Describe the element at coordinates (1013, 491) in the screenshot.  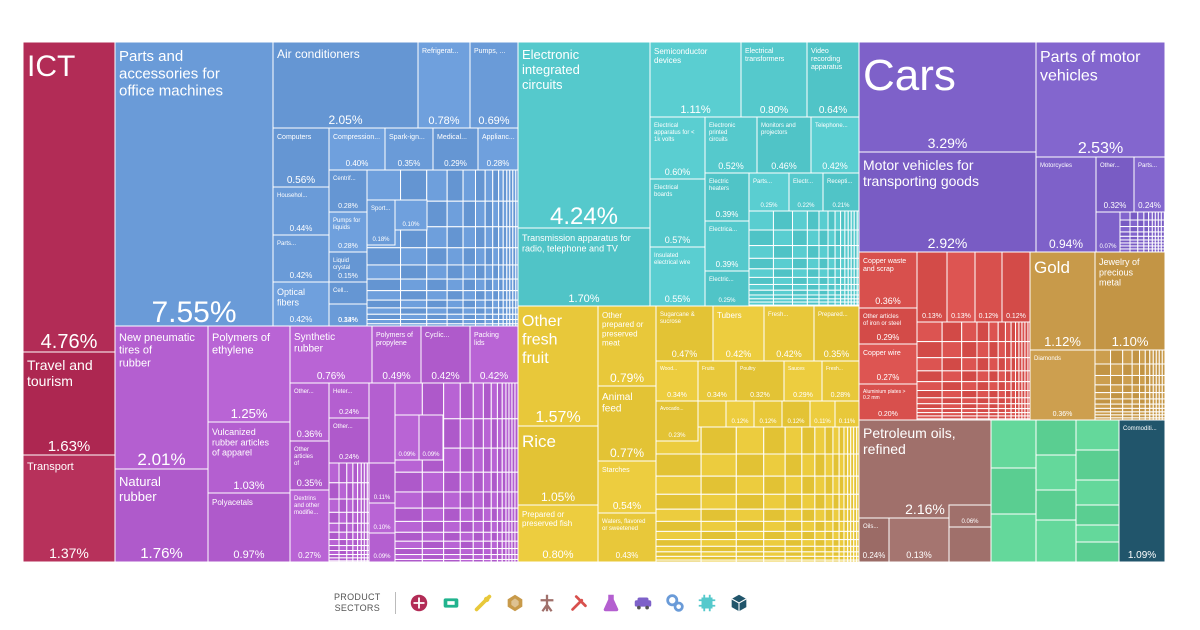
I see `textile-tile` at that location.